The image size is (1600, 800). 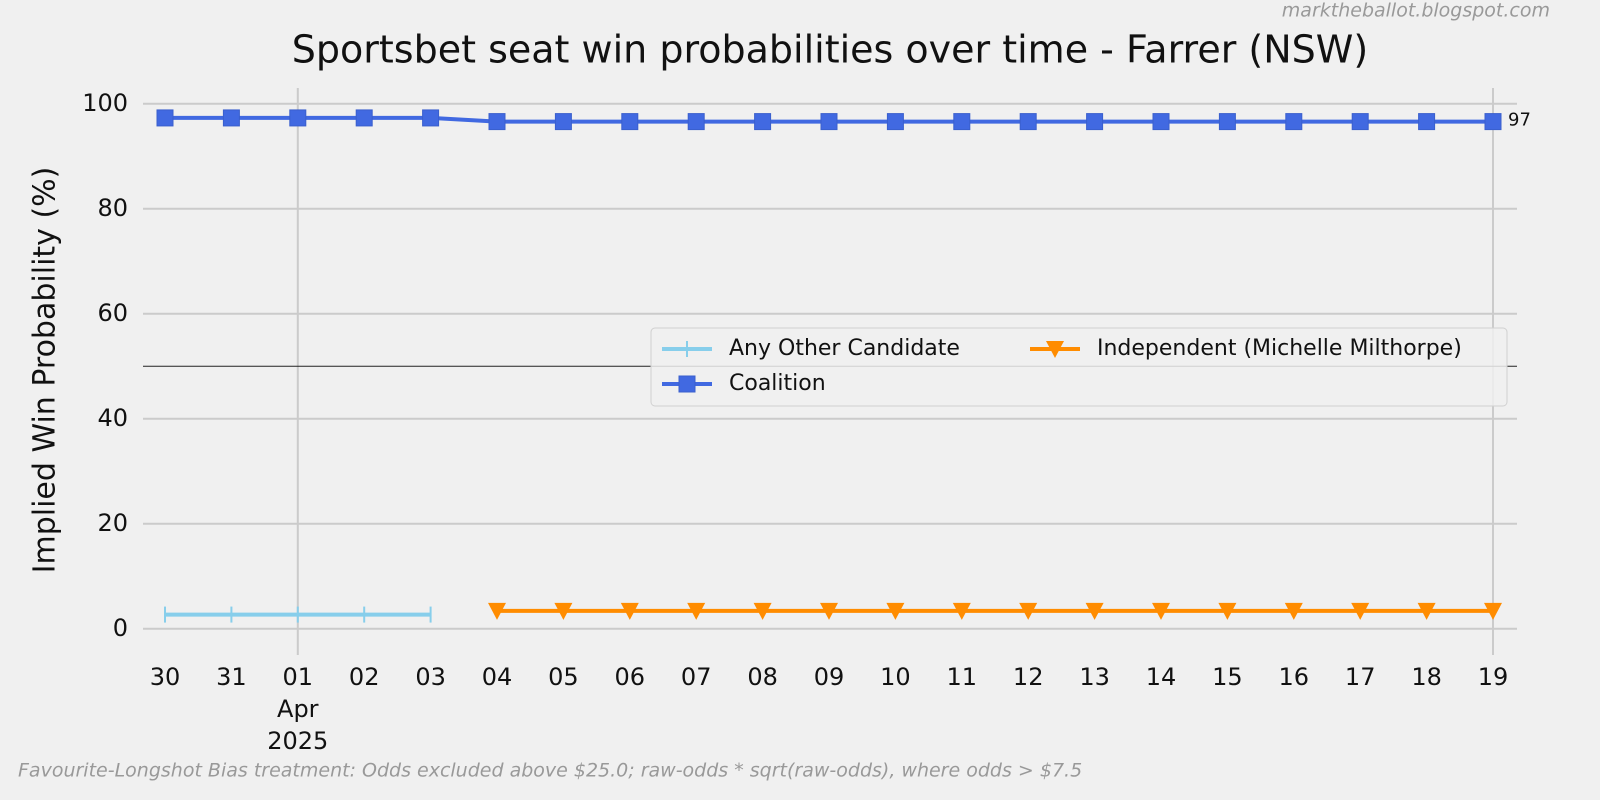 What do you see at coordinates (1227, 677) in the screenshot?
I see `x-tick-label: 15` at bounding box center [1227, 677].